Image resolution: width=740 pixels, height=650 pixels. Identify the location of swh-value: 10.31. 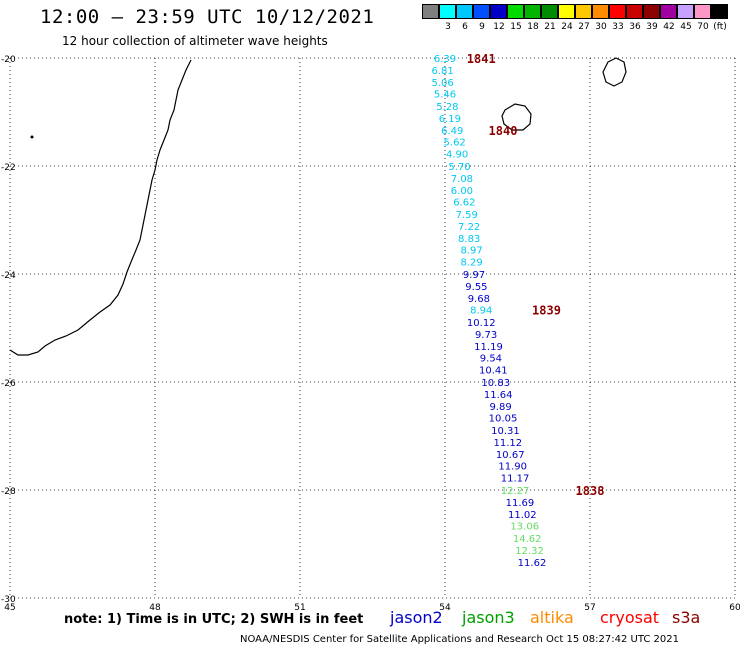
(505, 431).